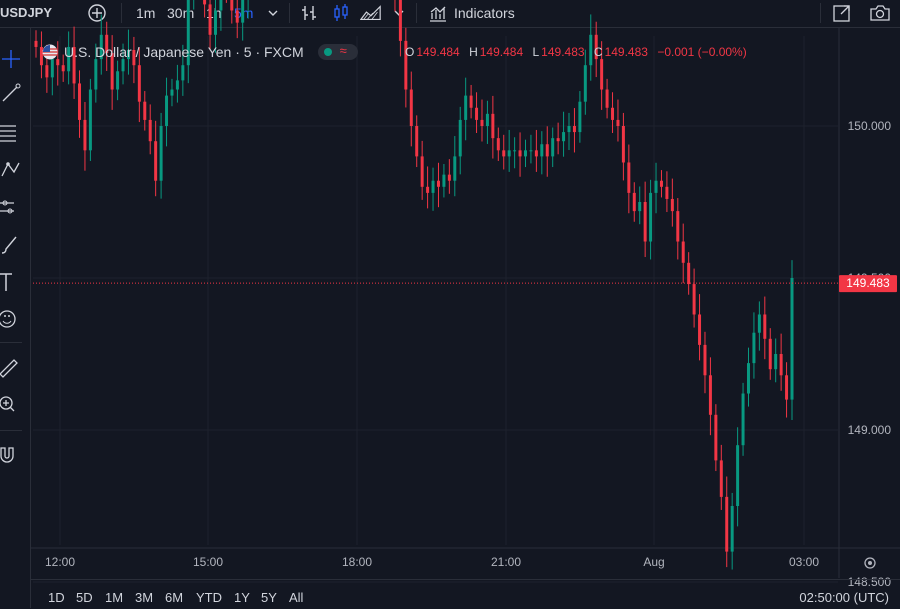  I want to click on candles-style-icon, so click(341, 13).